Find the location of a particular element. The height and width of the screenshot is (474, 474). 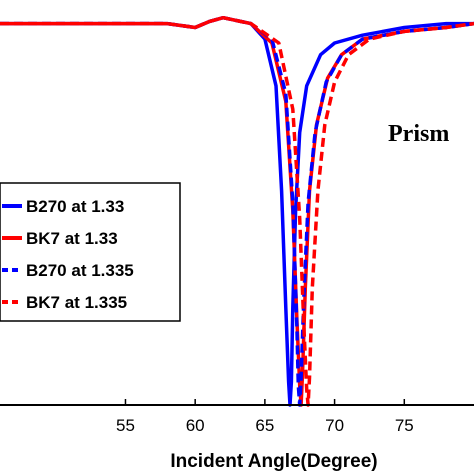

legend-box is located at coordinates (90, 252).